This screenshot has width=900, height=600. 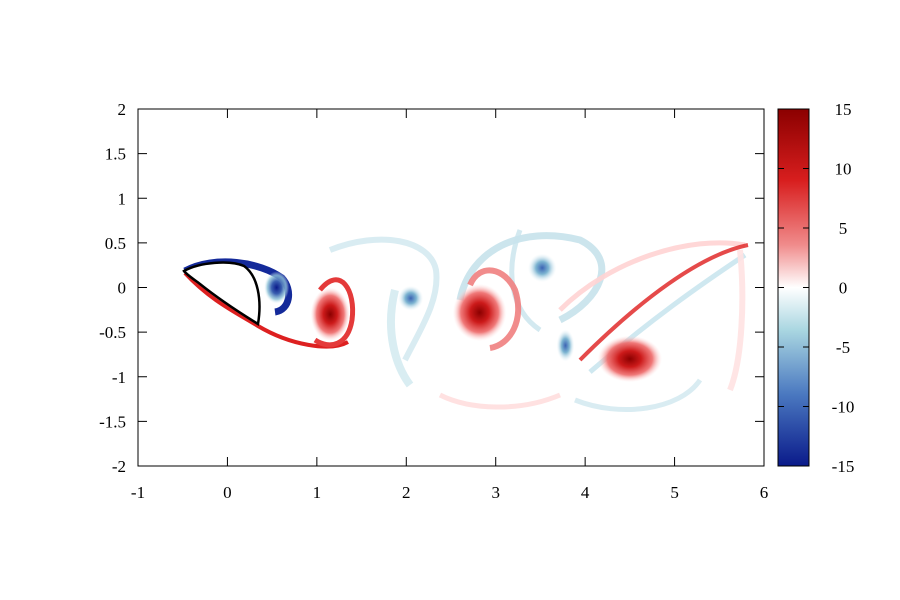 What do you see at coordinates (317, 492) in the screenshot?
I see `x-tick-label: 1` at bounding box center [317, 492].